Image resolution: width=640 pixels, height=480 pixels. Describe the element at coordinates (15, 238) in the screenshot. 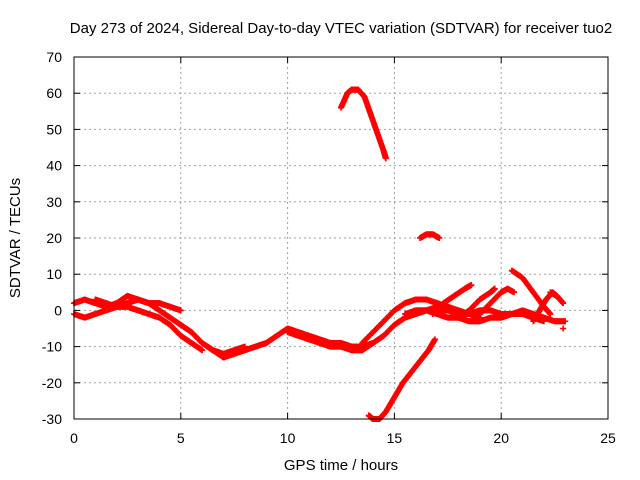

I see `y-axis-label: SDTVAR / TECUs` at that location.